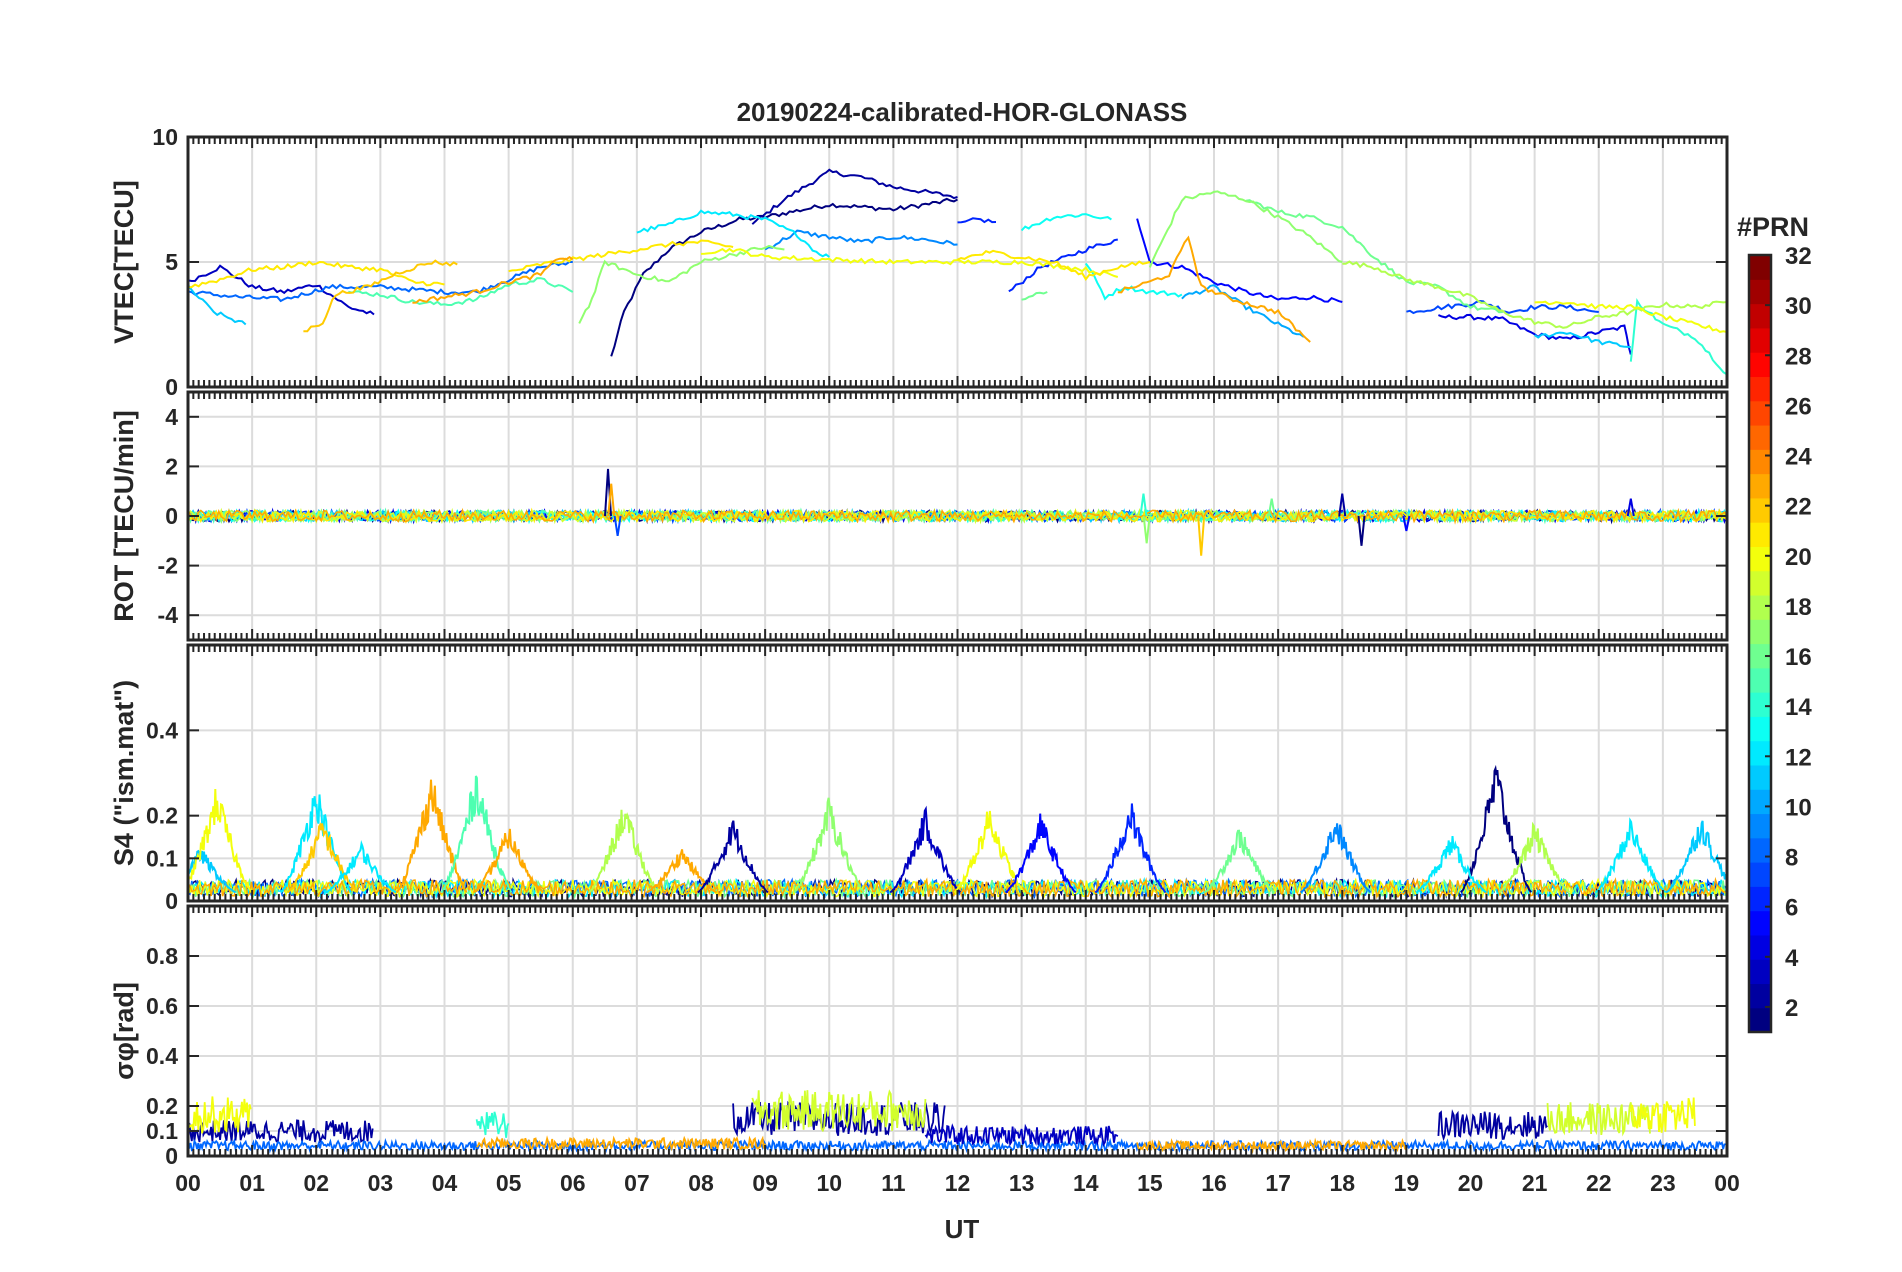 This screenshot has width=1902, height=1272. I want to click on x-tick-label: 03, so click(381, 1183).